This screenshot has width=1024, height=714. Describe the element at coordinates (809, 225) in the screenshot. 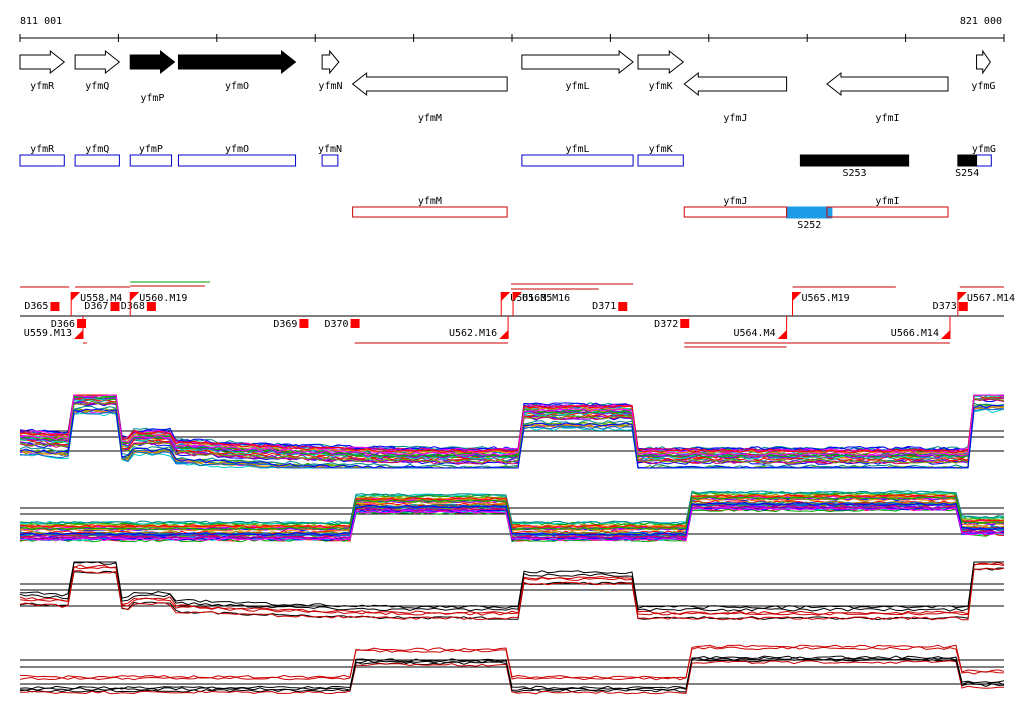

I see `segment-label-S252: S252` at that location.